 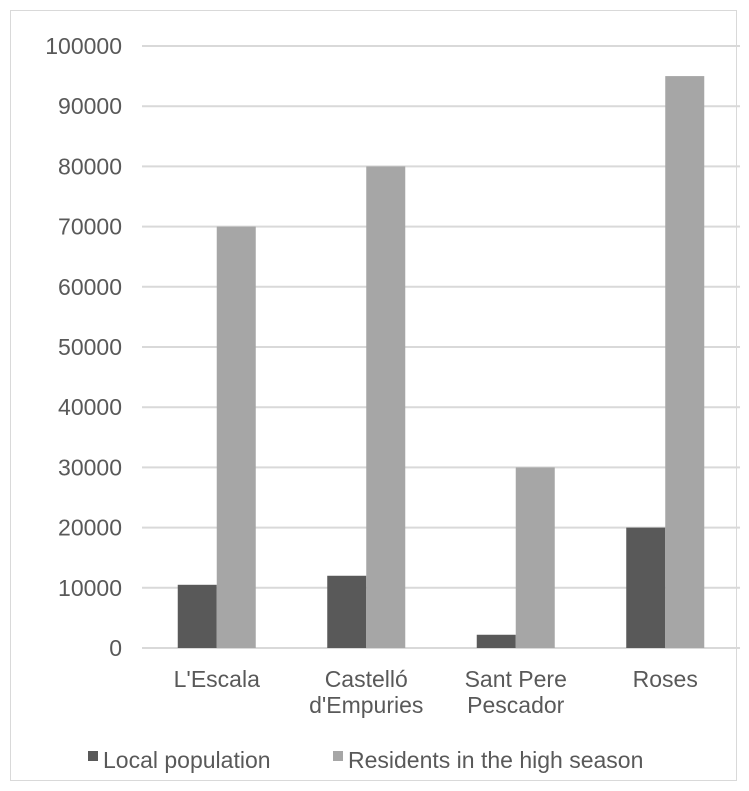 What do you see at coordinates (90, 588) in the screenshot?
I see `y-tick-label: 10000` at bounding box center [90, 588].